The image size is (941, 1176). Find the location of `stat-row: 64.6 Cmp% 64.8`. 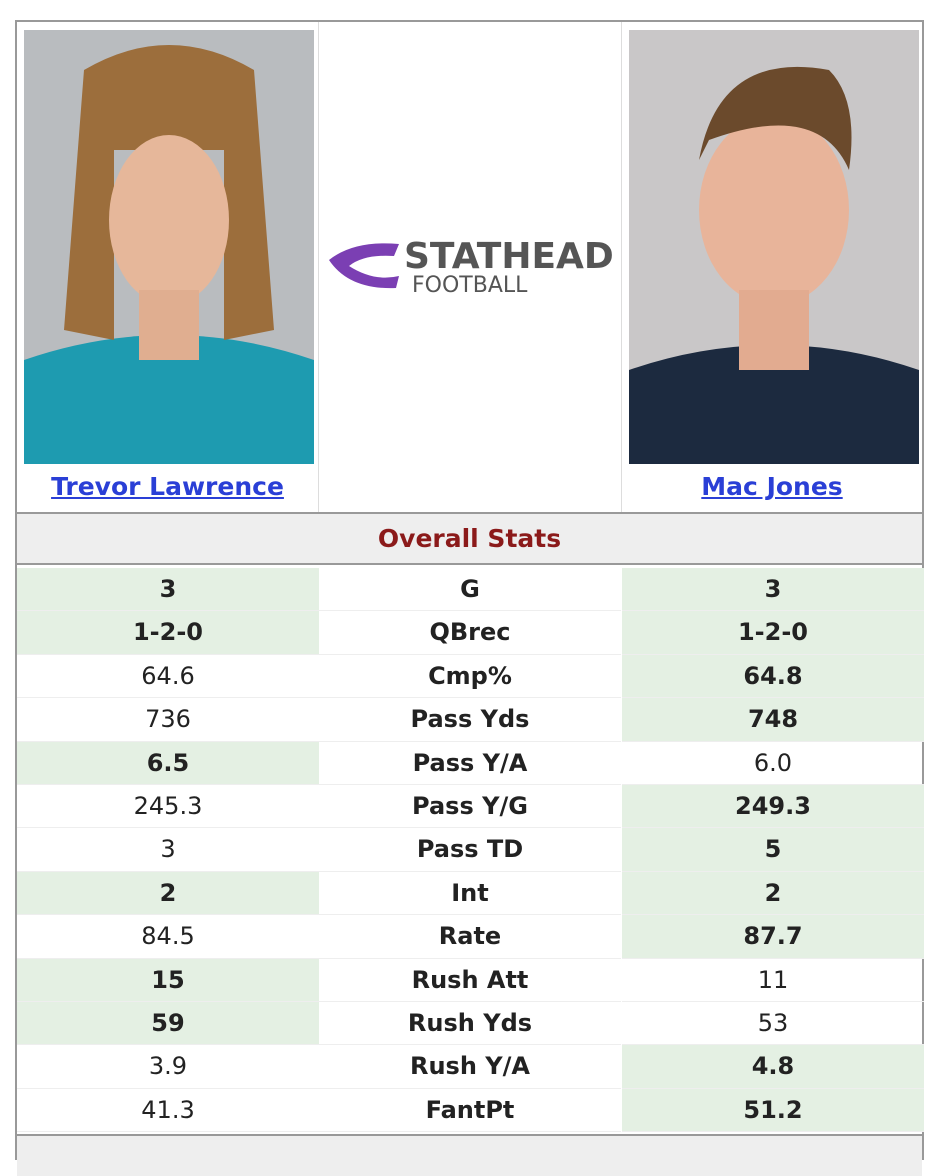

stat-row: 64.6 Cmp% 64.8 is located at coordinates (470, 676).